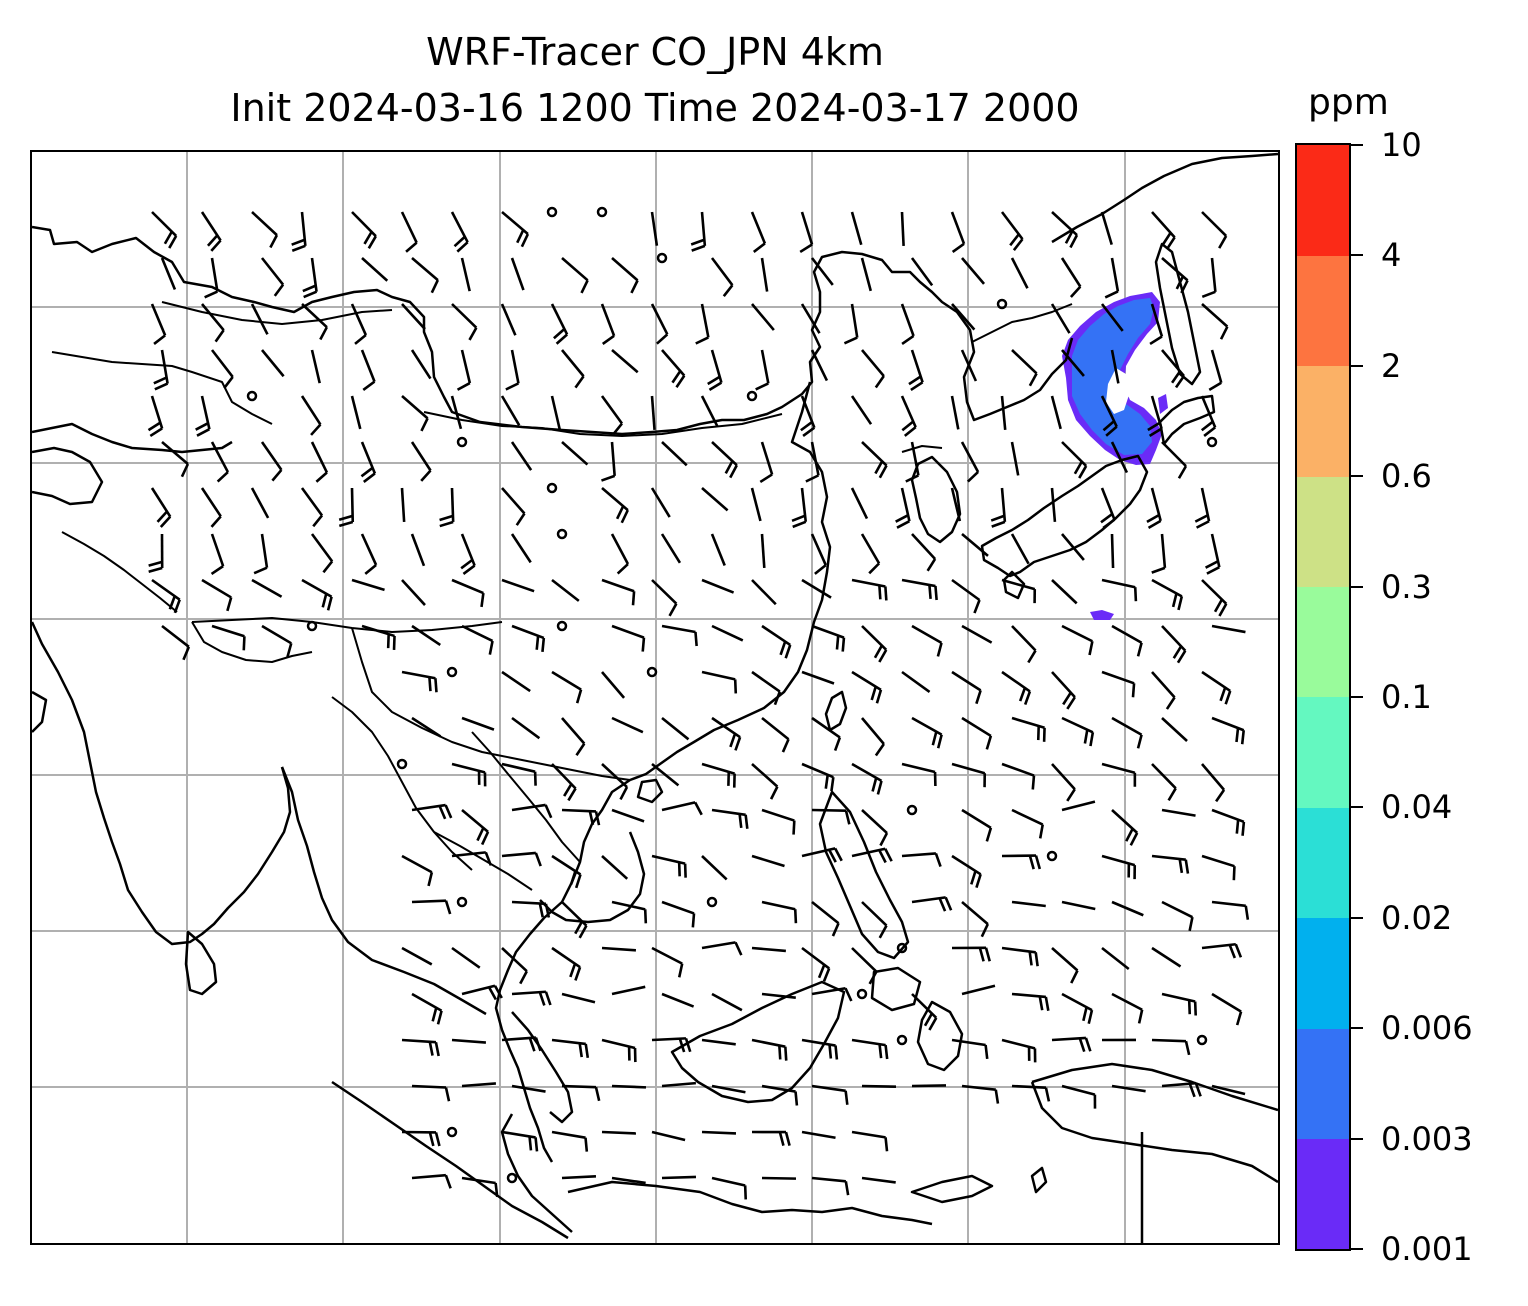  Describe the element at coordinates (252, 642) in the screenshot. I see `border-nepal` at that location.